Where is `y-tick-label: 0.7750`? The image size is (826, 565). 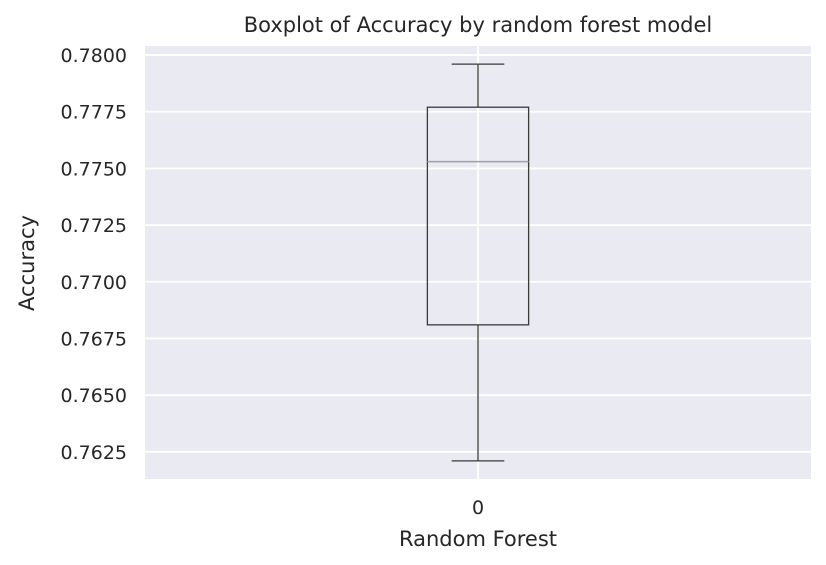 y-tick-label: 0.7750 is located at coordinates (94, 169).